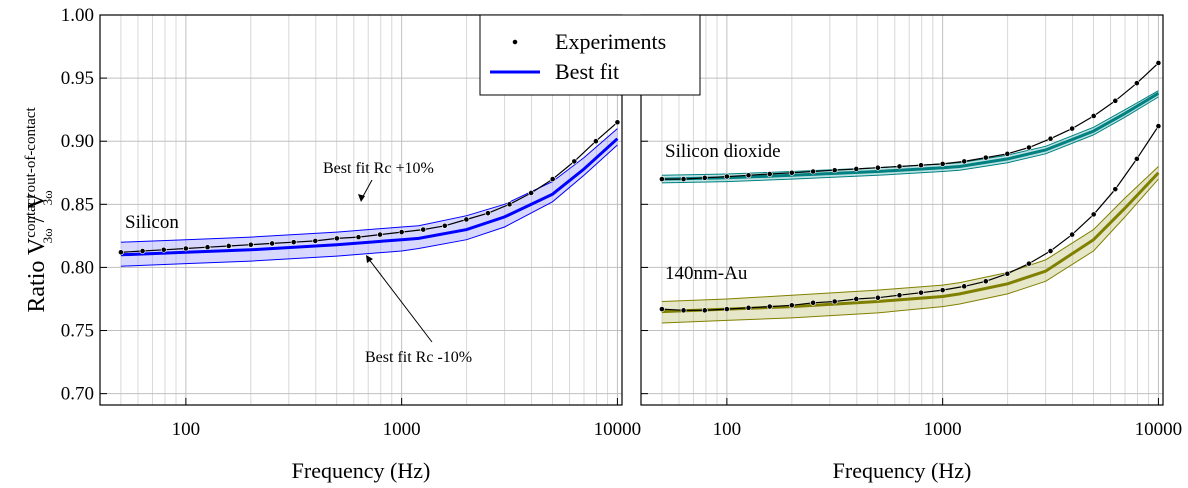 The image size is (1188, 488). I want to click on fit-line, so click(369, 197).